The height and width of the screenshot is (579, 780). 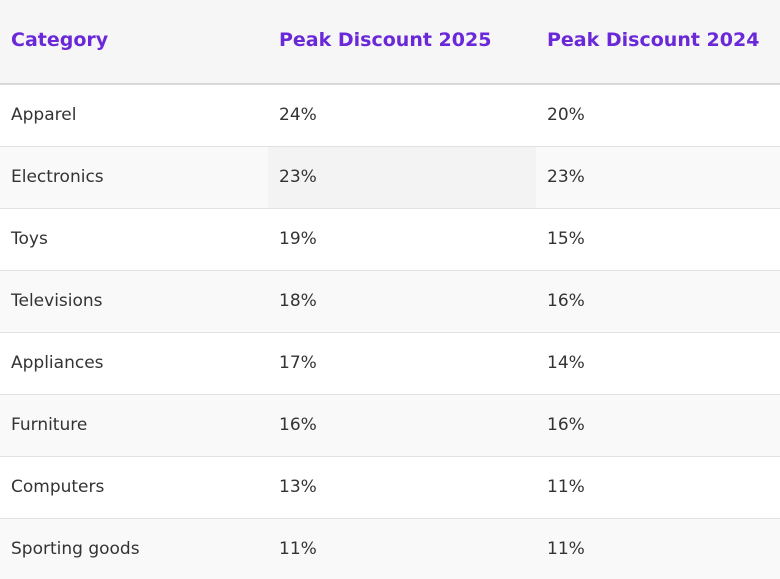 I want to click on cell-category: Furniture, so click(x=134, y=425).